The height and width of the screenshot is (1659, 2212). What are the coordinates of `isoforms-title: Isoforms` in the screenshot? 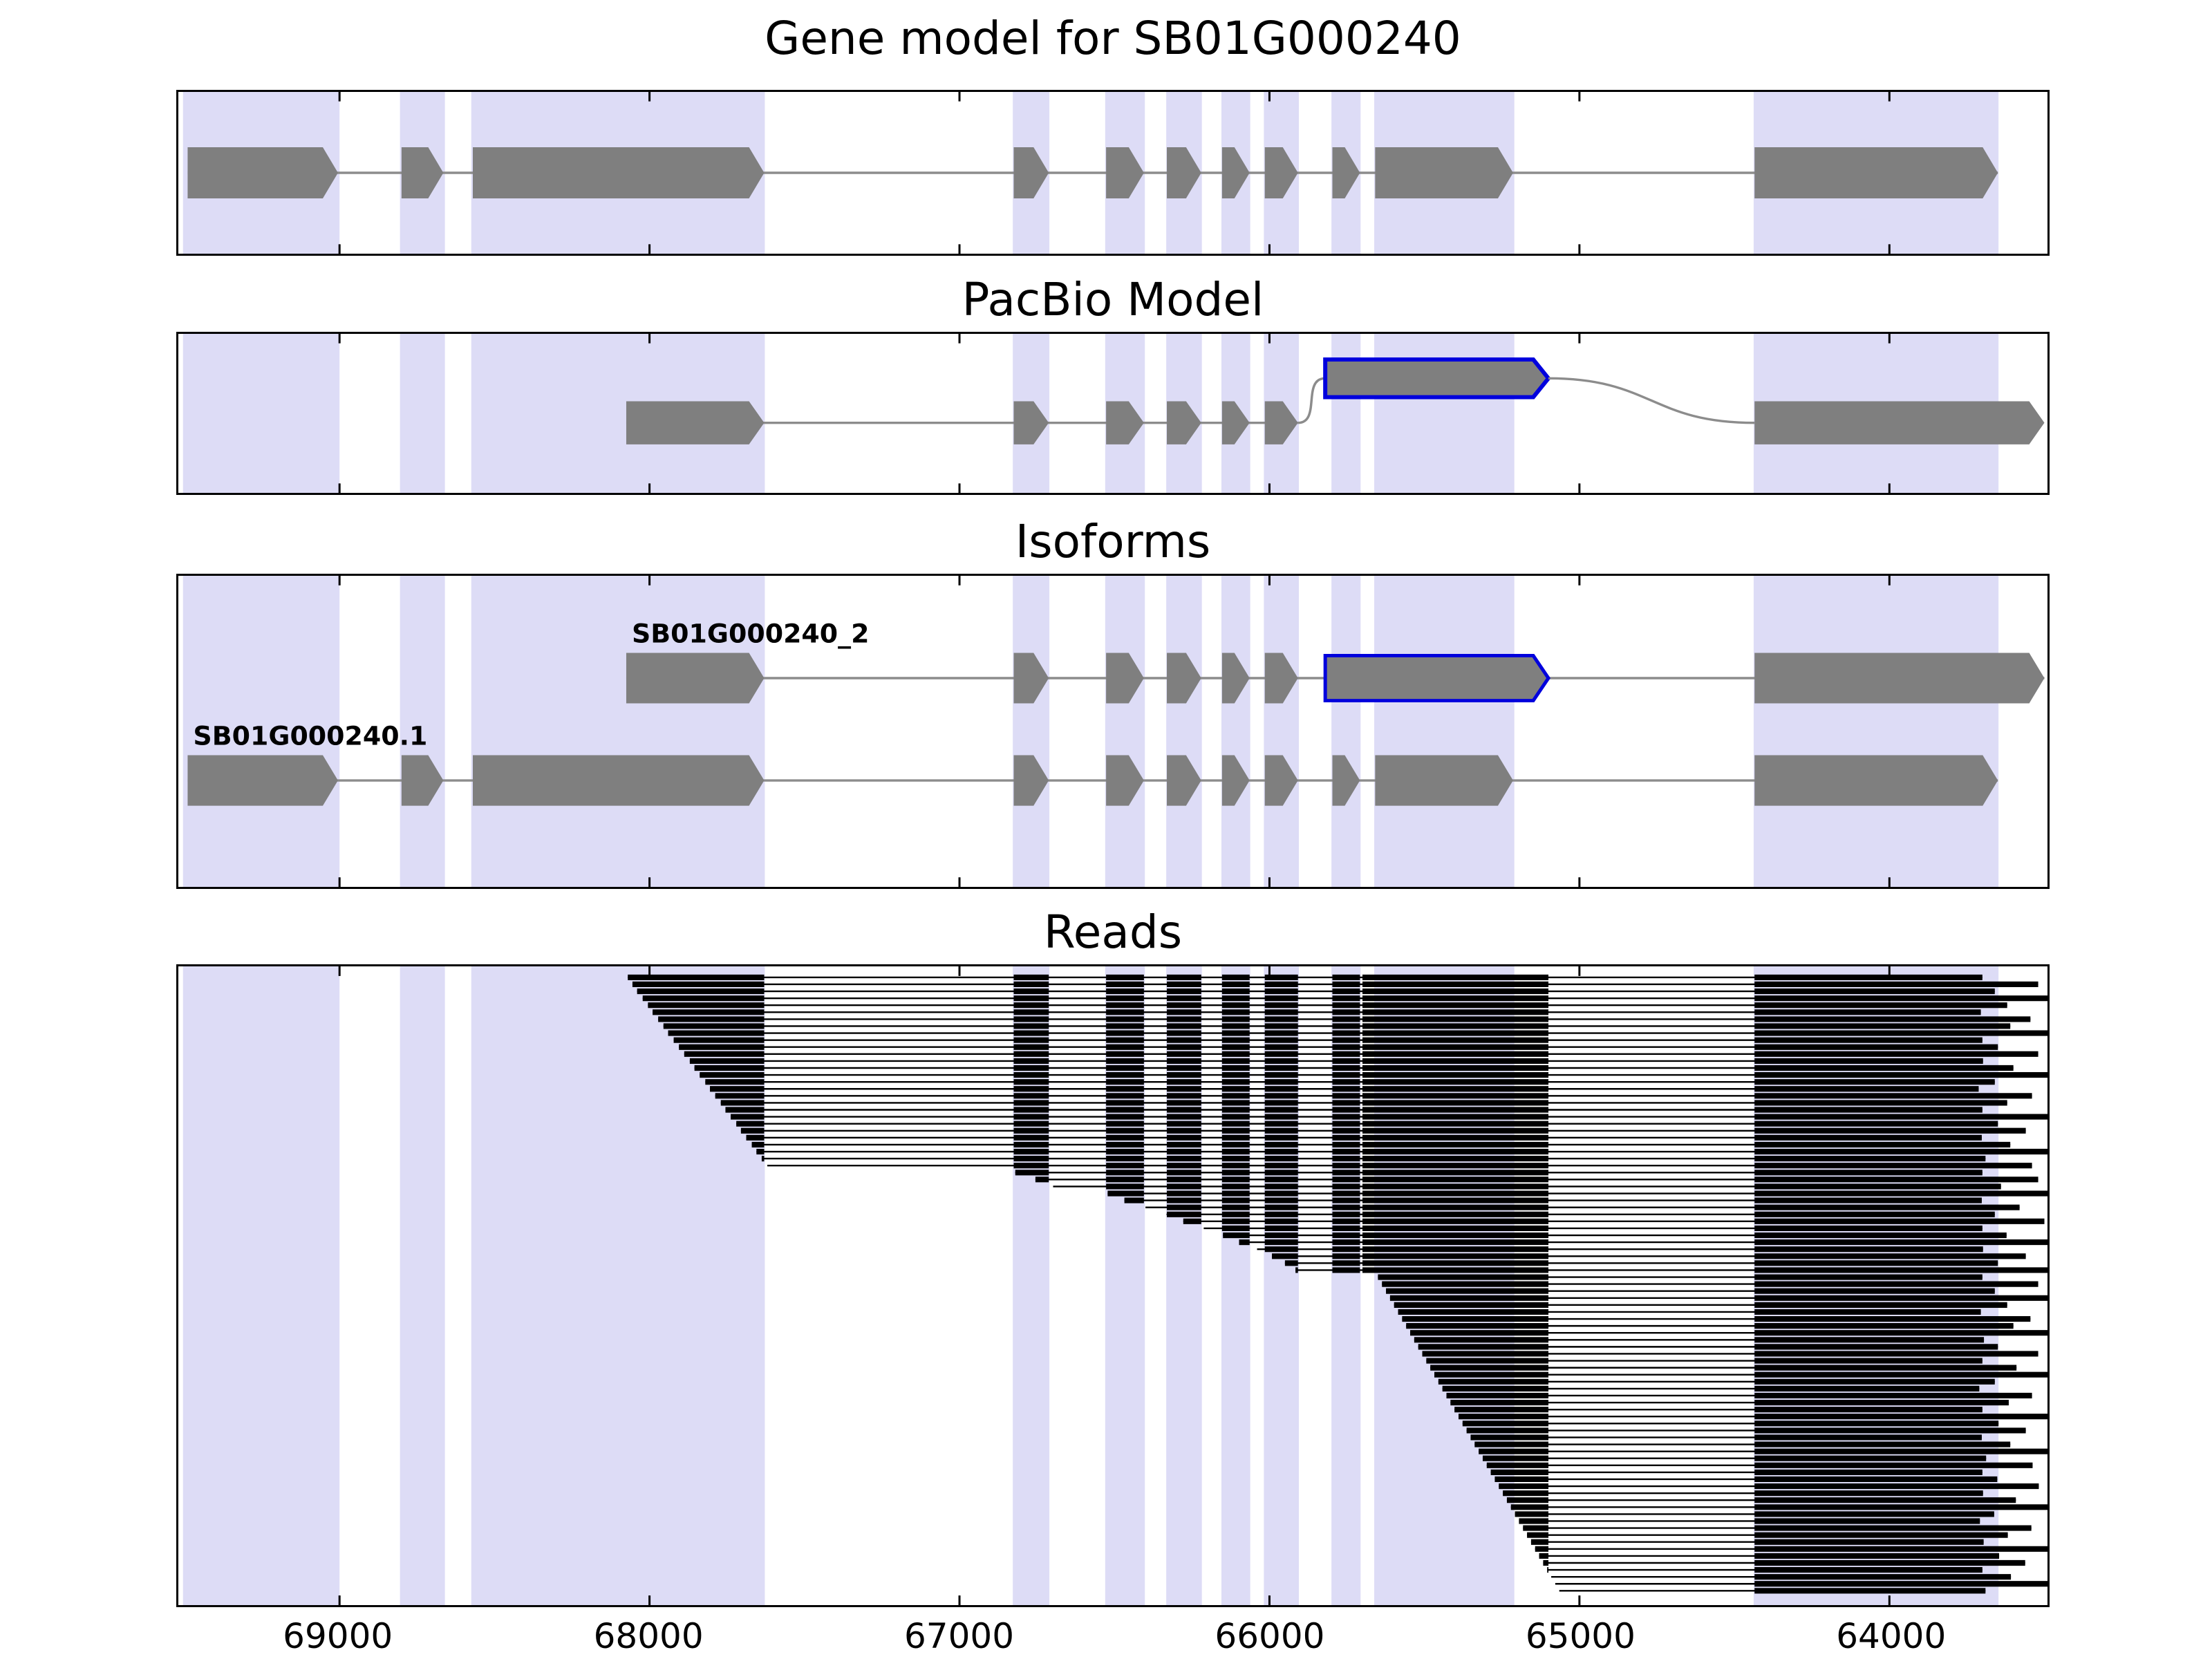 It's located at (1113, 541).